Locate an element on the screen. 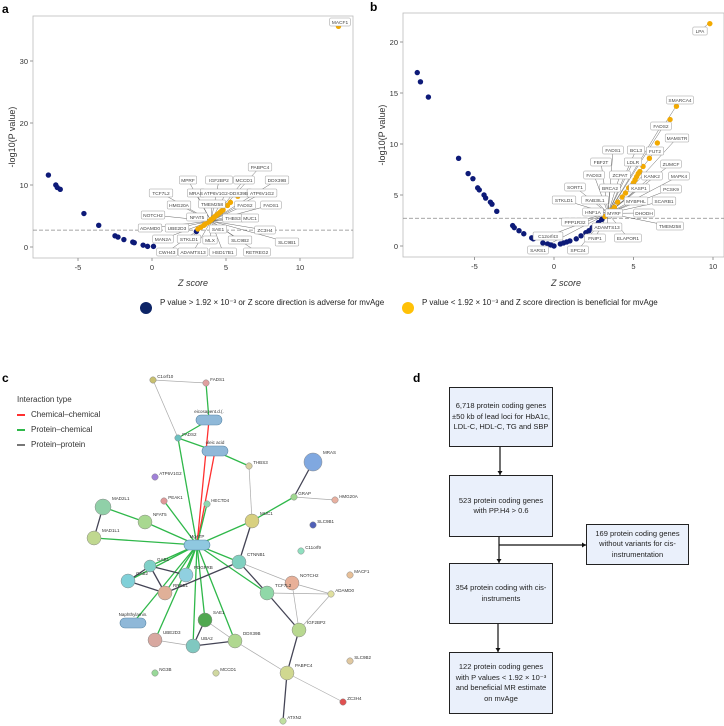 Image resolution: width=724 pixels, height=726 pixels. x-tick-label: 5 is located at coordinates (226, 267).